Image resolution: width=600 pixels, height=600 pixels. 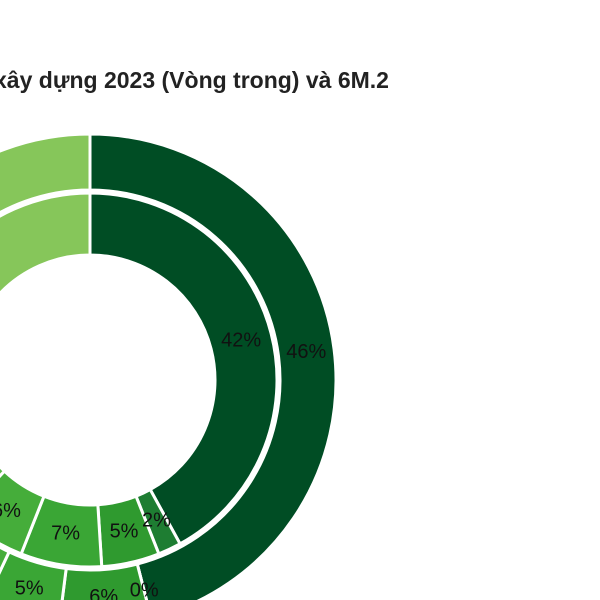 I want to click on data-label: 0%, so click(x=144, y=589).